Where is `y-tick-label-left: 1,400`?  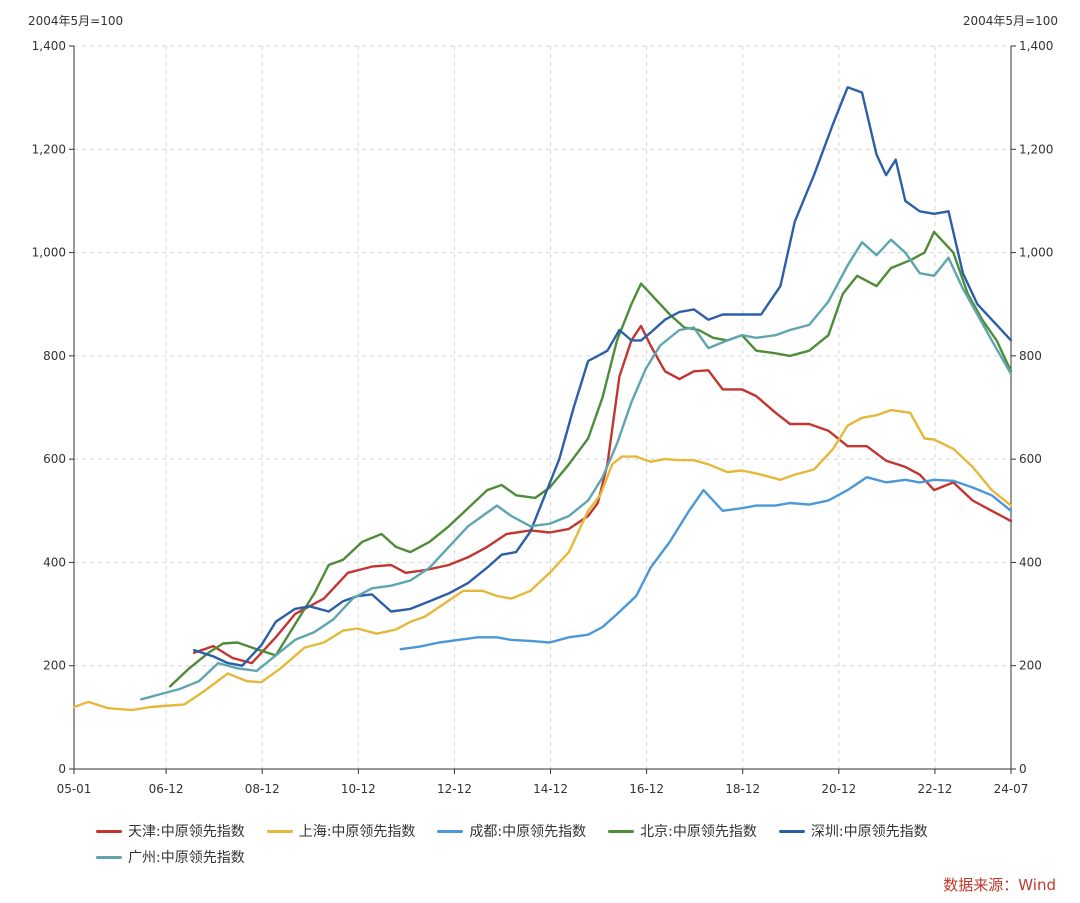 y-tick-label-left: 1,400 is located at coordinates (49, 46).